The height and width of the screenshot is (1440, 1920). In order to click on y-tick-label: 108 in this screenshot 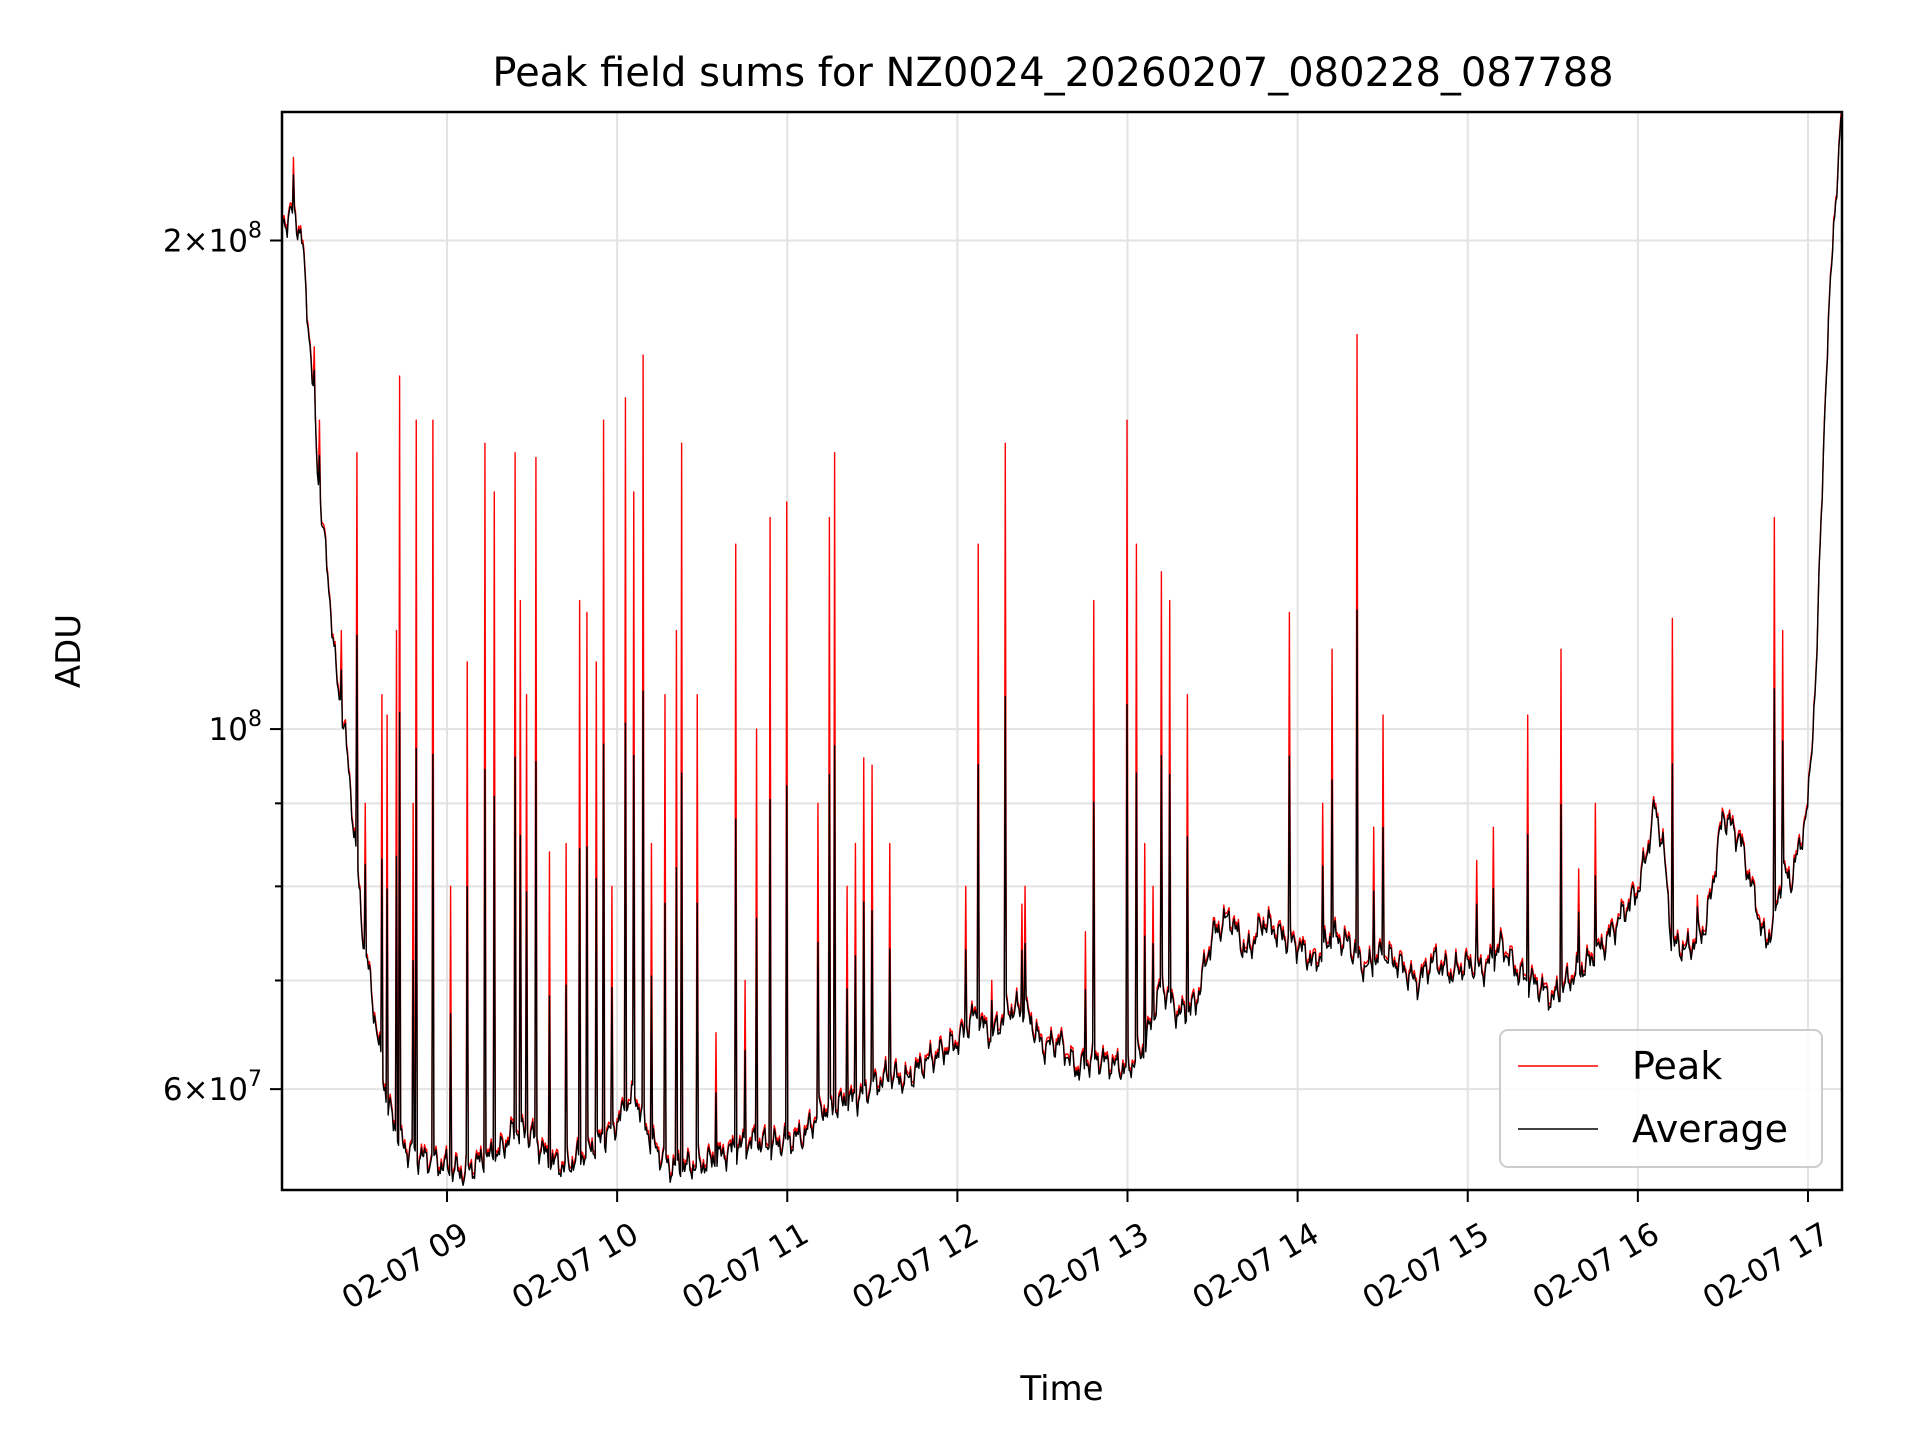, I will do `click(235, 727)`.